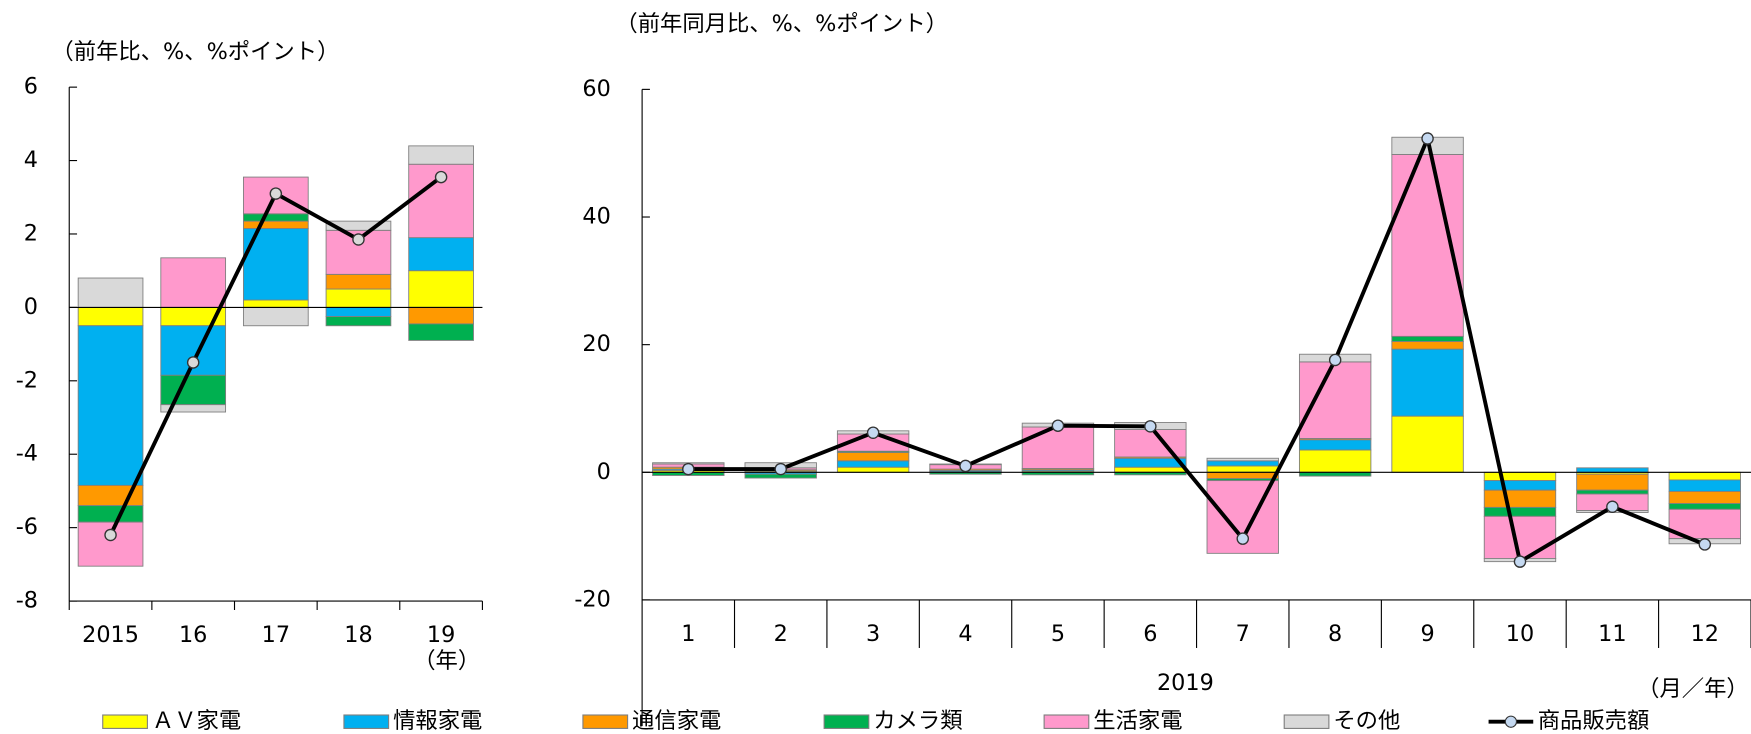 The height and width of the screenshot is (734, 1751). I want to click on y-tick-label: -20, so click(592, 599).